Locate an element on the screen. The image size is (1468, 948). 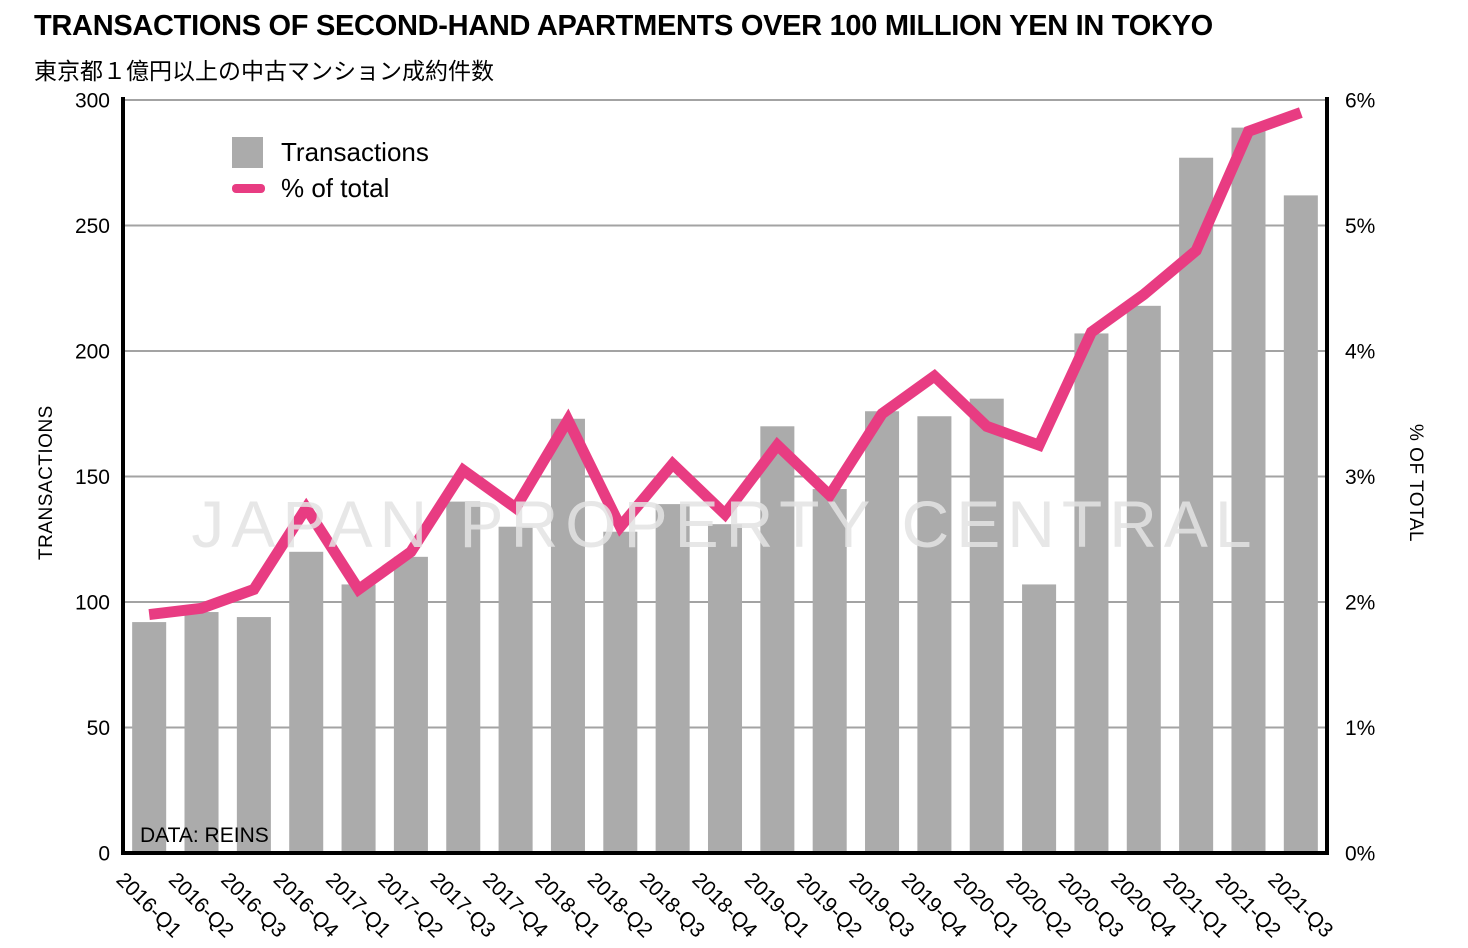
bar-2021-Q2 is located at coordinates (1248, 490).